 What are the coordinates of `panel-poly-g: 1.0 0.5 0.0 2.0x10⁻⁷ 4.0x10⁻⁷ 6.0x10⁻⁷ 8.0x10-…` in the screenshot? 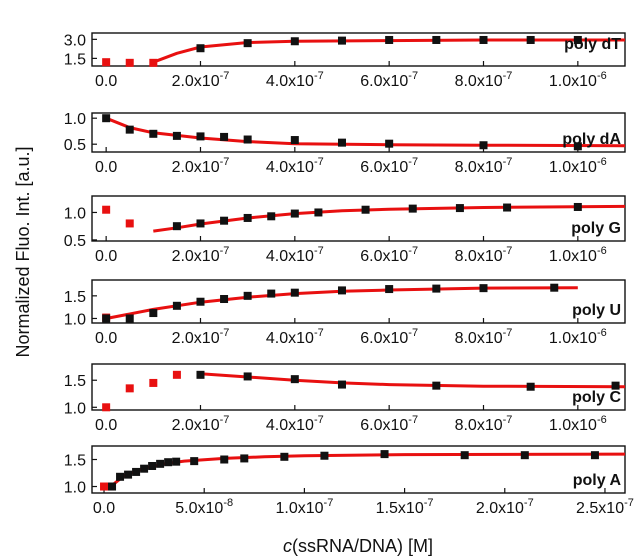 It's located at (345, 230).